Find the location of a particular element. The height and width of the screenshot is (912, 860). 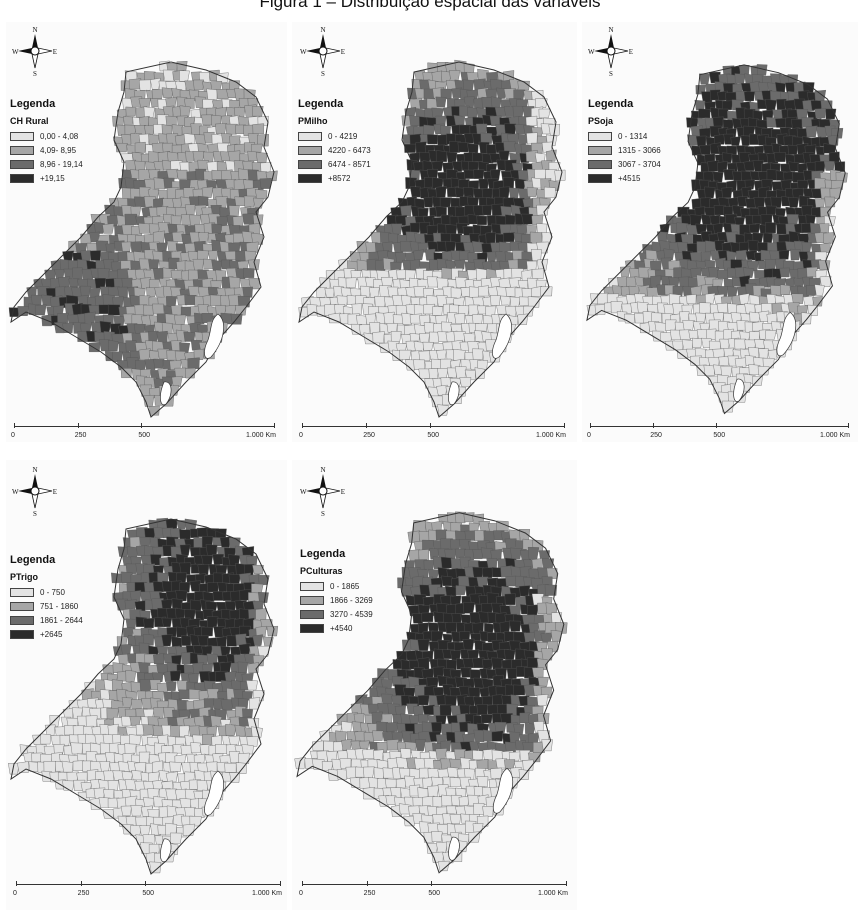

legend-variable: PCulturas is located at coordinates (321, 571).